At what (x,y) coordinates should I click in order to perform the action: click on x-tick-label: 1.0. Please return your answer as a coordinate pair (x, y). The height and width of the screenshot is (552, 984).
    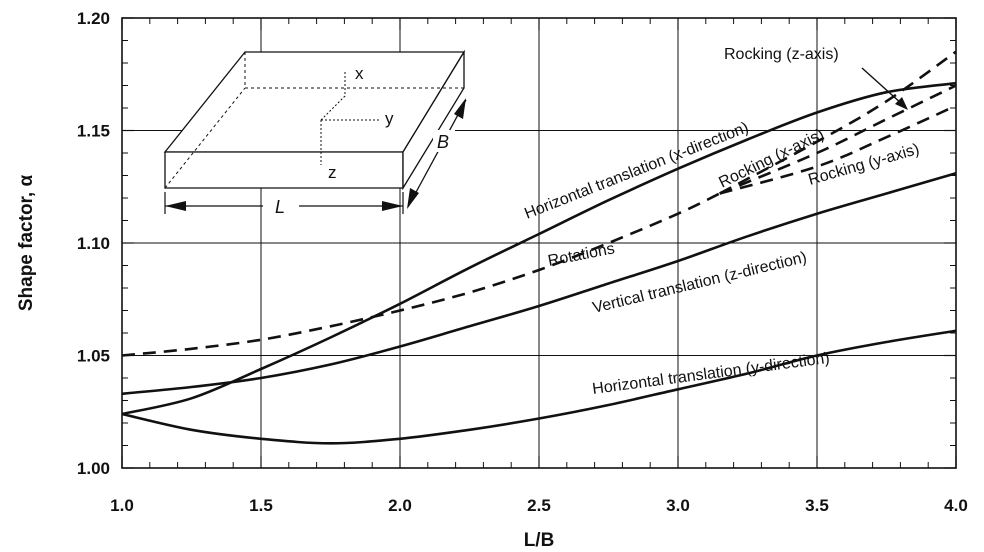
    Looking at the image, I should click on (122, 505).